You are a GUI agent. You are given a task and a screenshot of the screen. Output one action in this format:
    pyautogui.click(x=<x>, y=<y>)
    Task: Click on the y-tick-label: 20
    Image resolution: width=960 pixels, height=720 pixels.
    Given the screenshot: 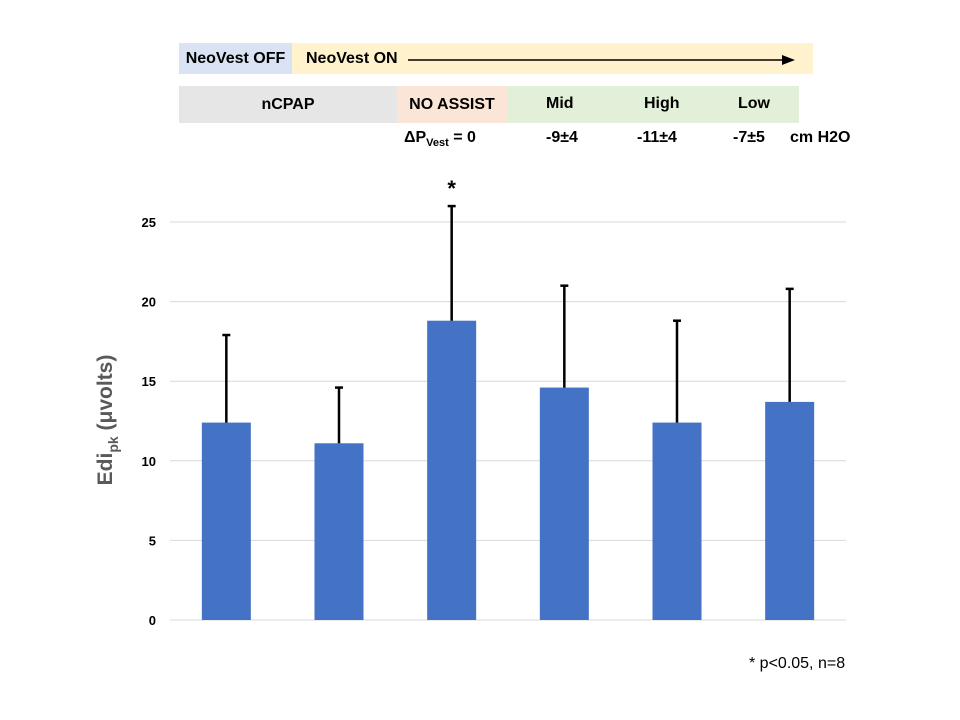 What is the action you would take?
    pyautogui.click(x=149, y=302)
    